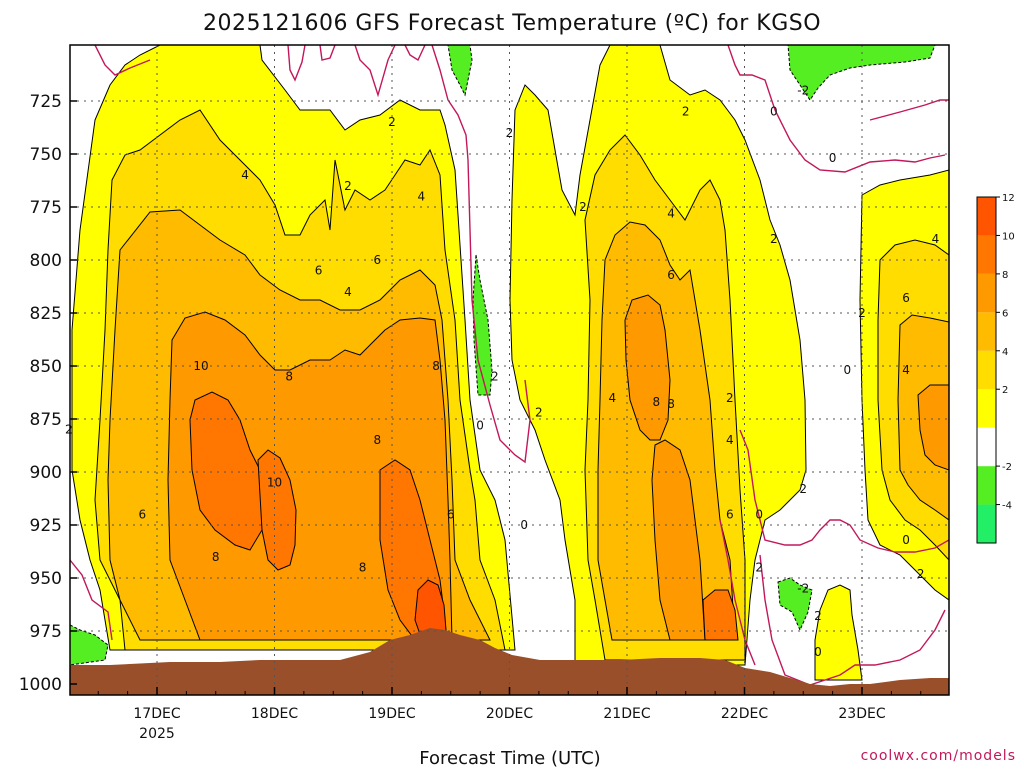 This screenshot has width=1024, height=772. Describe the element at coordinates (509, 704) in the screenshot. I see `x-axis: 17DEC 18DEC 19DEC 20DEC 21DEC 22DEC 23DEC` at that location.